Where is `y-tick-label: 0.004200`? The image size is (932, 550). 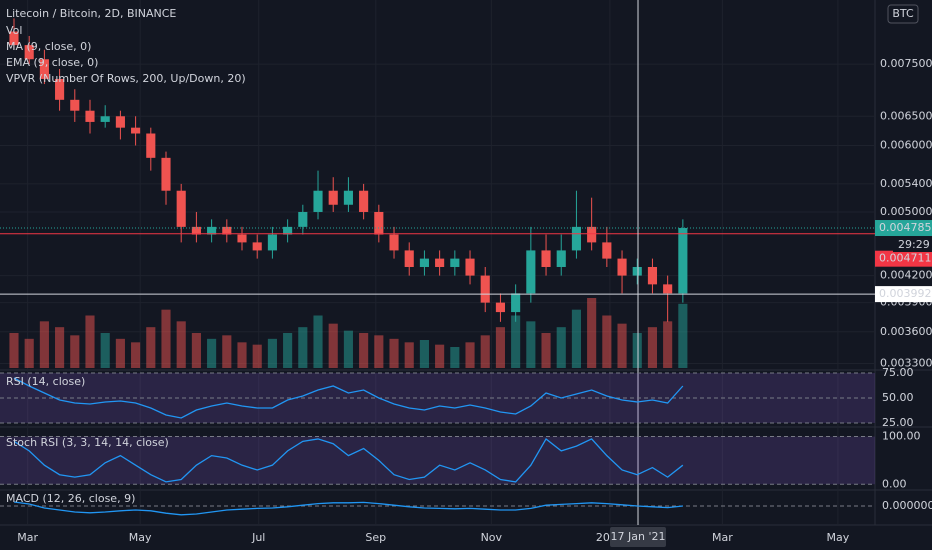
y-tick-label: 0.004200 is located at coordinates (906, 275).